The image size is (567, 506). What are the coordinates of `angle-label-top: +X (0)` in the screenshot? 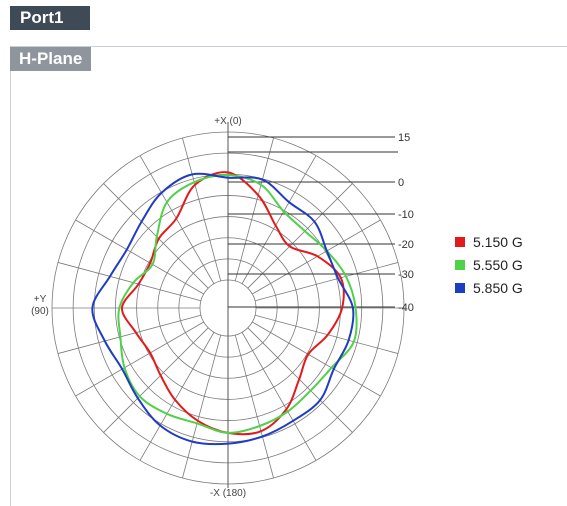 It's located at (228, 121).